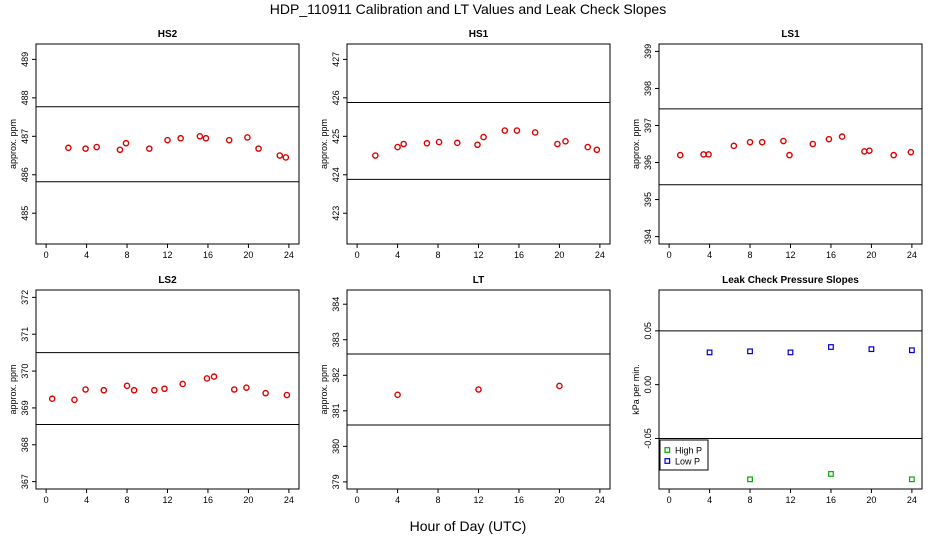 The height and width of the screenshot is (540, 936). Describe the element at coordinates (25, 444) in the screenshot. I see `y-tick-label: 368` at that location.